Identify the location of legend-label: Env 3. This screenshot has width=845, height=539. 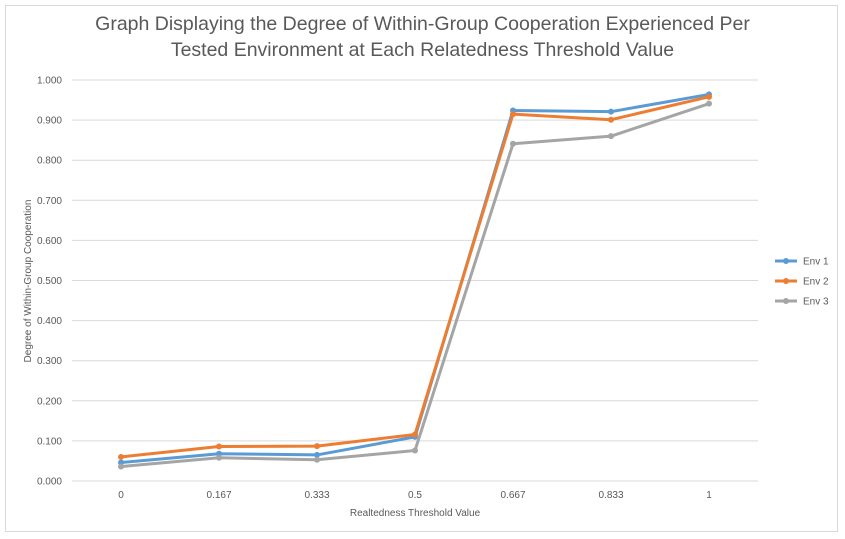
(816, 302).